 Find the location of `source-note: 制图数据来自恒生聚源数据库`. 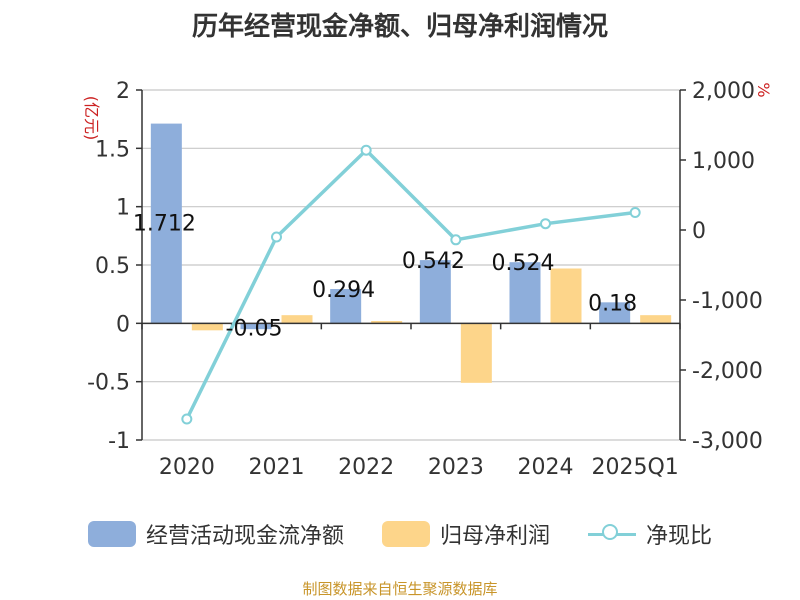

source-note: 制图数据来自恒生聚源数据库 is located at coordinates (400, 589).